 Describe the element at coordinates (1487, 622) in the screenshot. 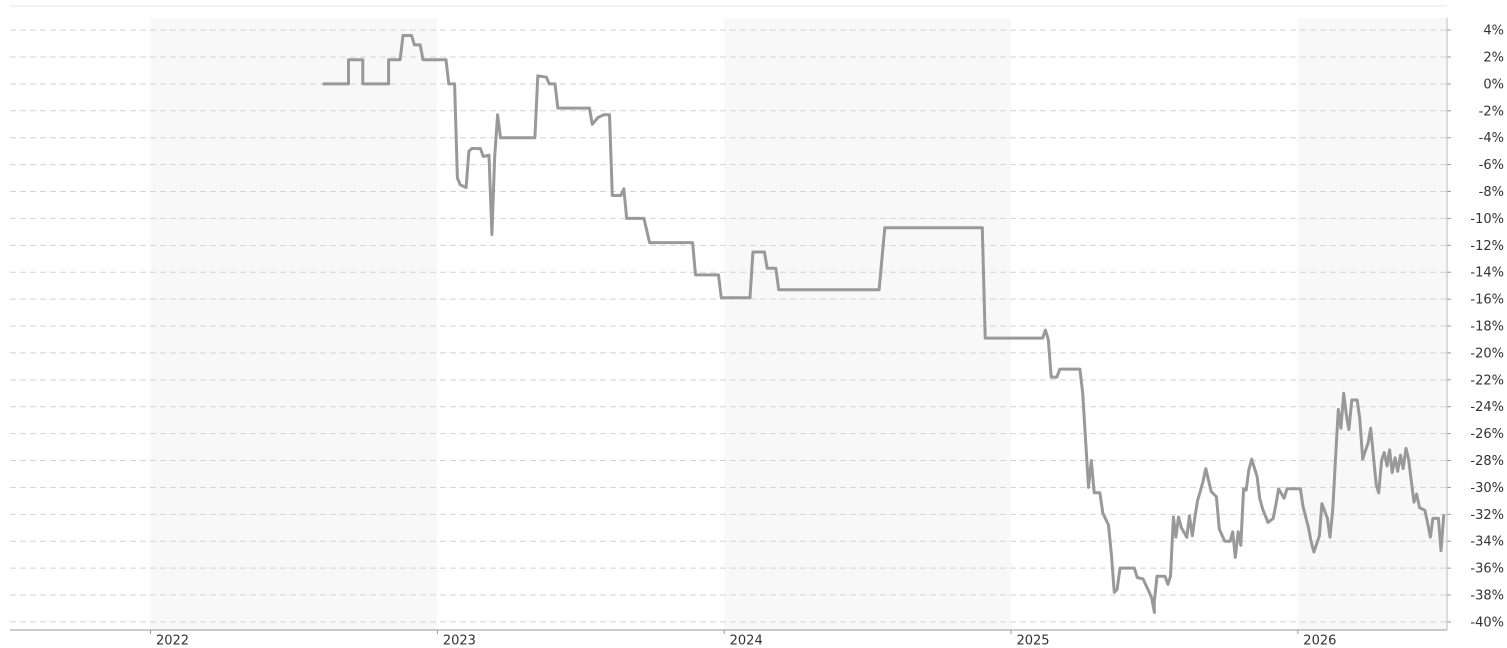

I see `y-tick-label: -40%` at that location.